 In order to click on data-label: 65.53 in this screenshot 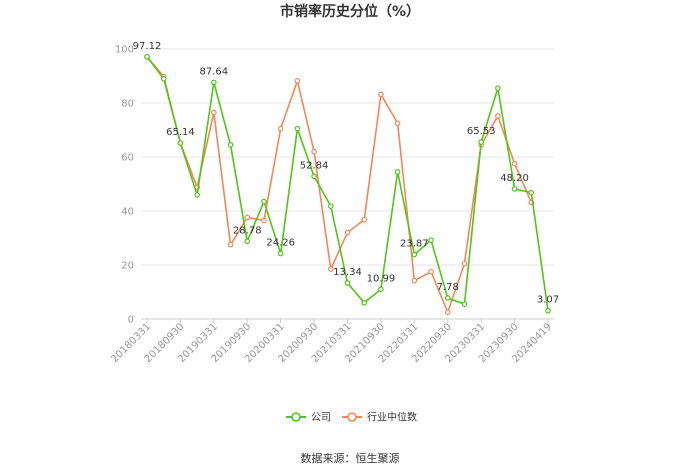, I will do `click(481, 131)`.